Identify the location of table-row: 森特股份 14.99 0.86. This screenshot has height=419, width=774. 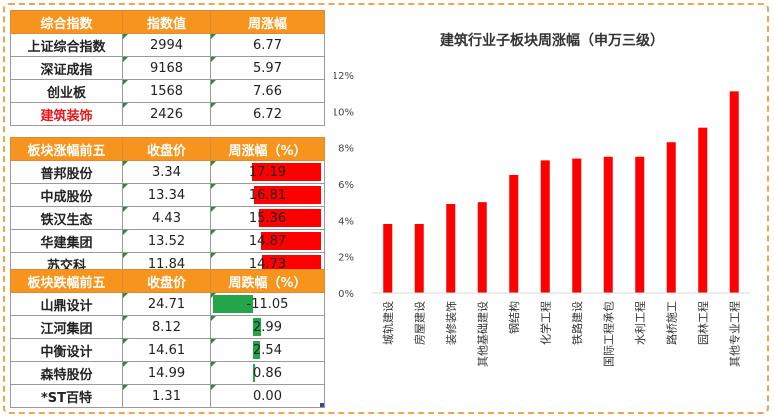
(167, 373).